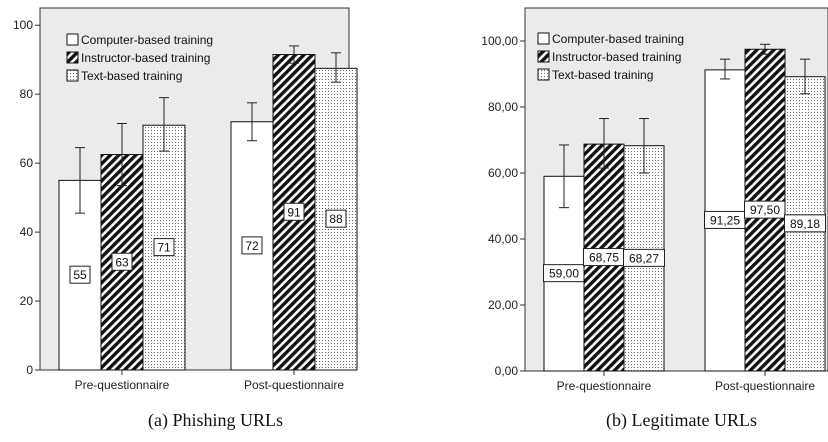 This screenshot has width=828, height=442. I want to click on y-tick-label: 60, so click(27, 163).